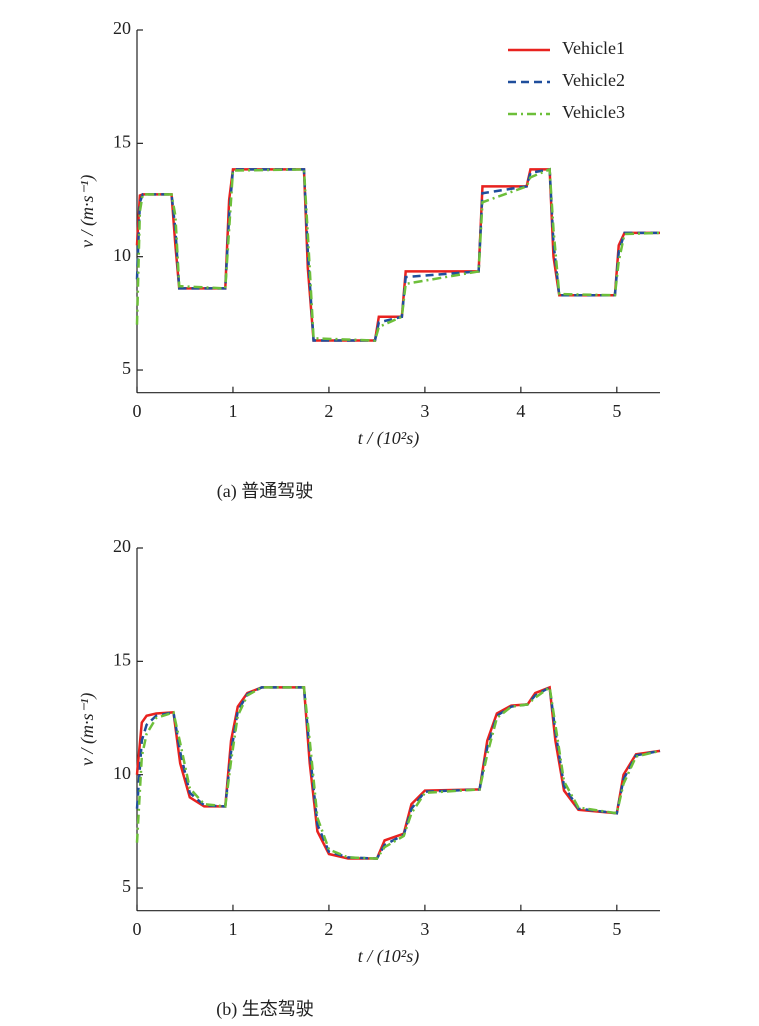 This screenshot has width=759, height=1026. What do you see at coordinates (265, 491) in the screenshot?
I see `caption: (a) 普通驾驶` at bounding box center [265, 491].